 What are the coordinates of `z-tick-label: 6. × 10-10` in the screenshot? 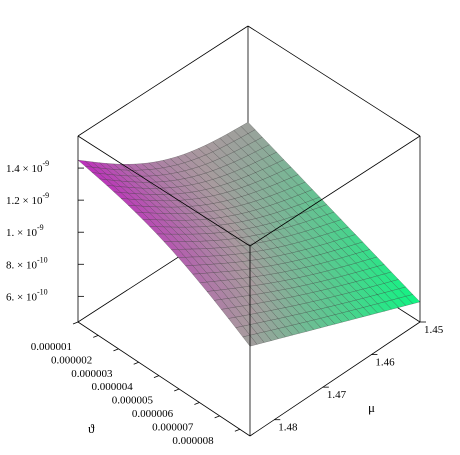 It's located at (27, 295).